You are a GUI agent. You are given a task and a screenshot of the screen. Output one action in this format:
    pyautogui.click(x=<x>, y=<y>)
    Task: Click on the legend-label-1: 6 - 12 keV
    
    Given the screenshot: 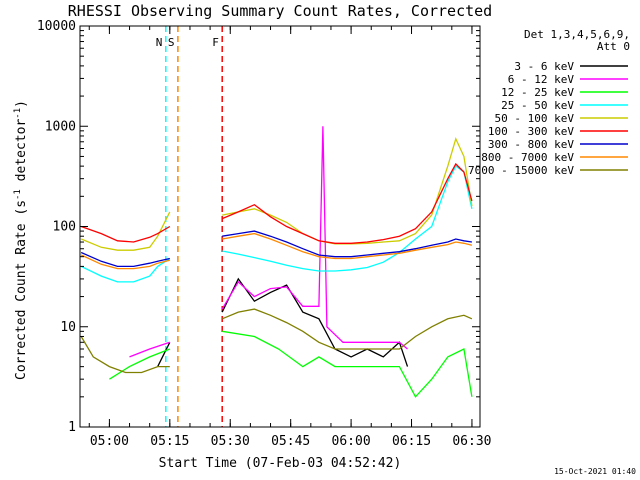 What is the action you would take?
    pyautogui.click(x=541, y=79)
    